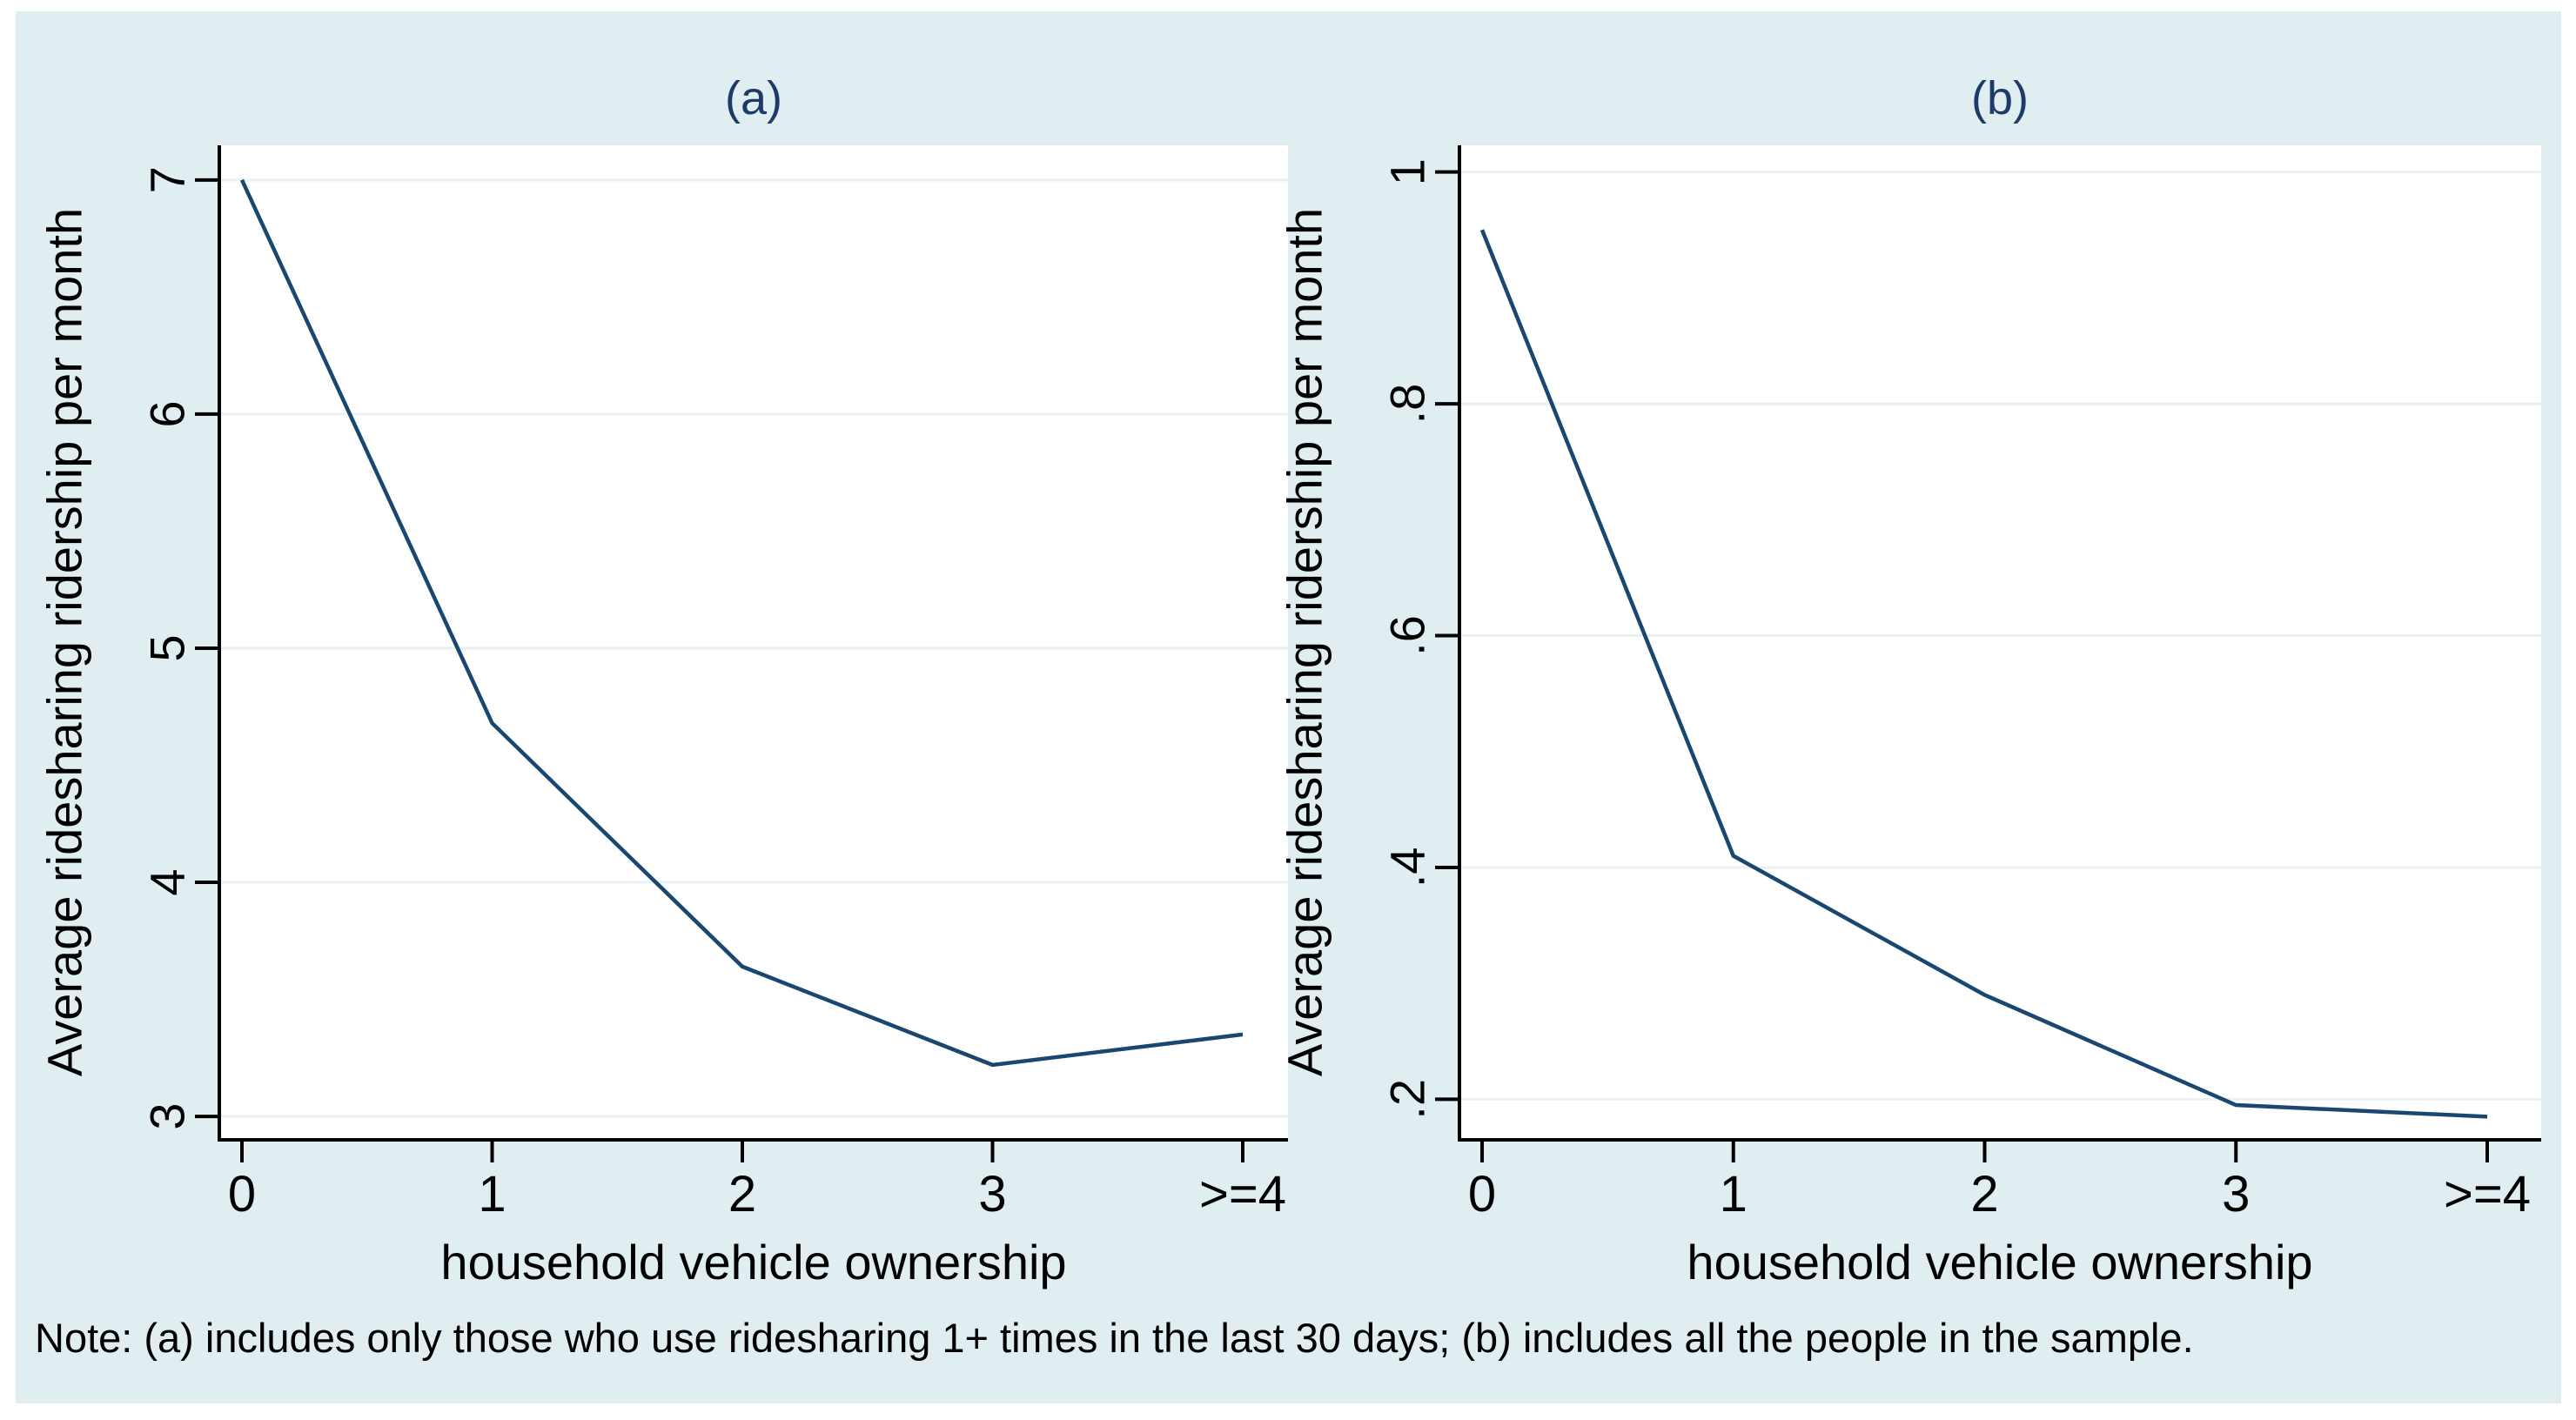 This screenshot has height=1420, width=2576. What do you see at coordinates (1243, 1194) in the screenshot?
I see `x-tick-label-a: >=4` at bounding box center [1243, 1194].